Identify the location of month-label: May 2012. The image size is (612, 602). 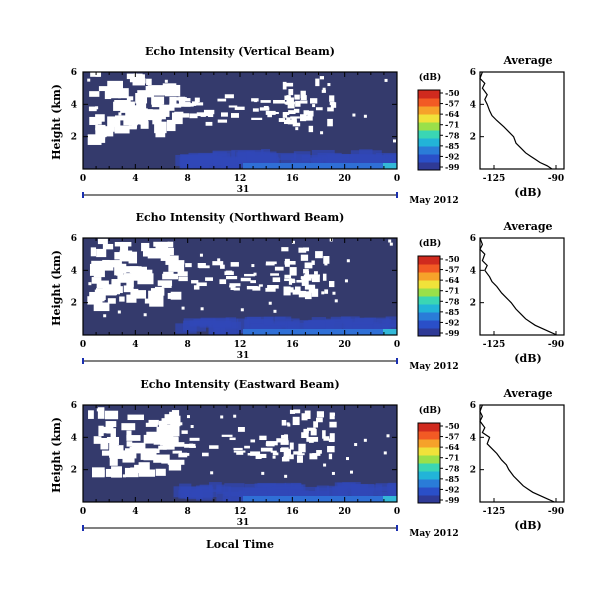
(433, 534).